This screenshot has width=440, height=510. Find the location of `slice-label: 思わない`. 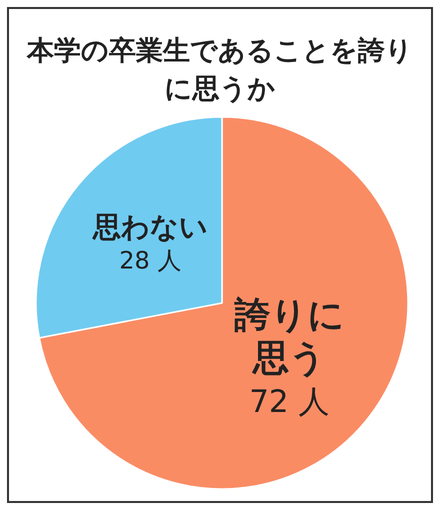

slice-label: 思わない is located at coordinates (150, 227).